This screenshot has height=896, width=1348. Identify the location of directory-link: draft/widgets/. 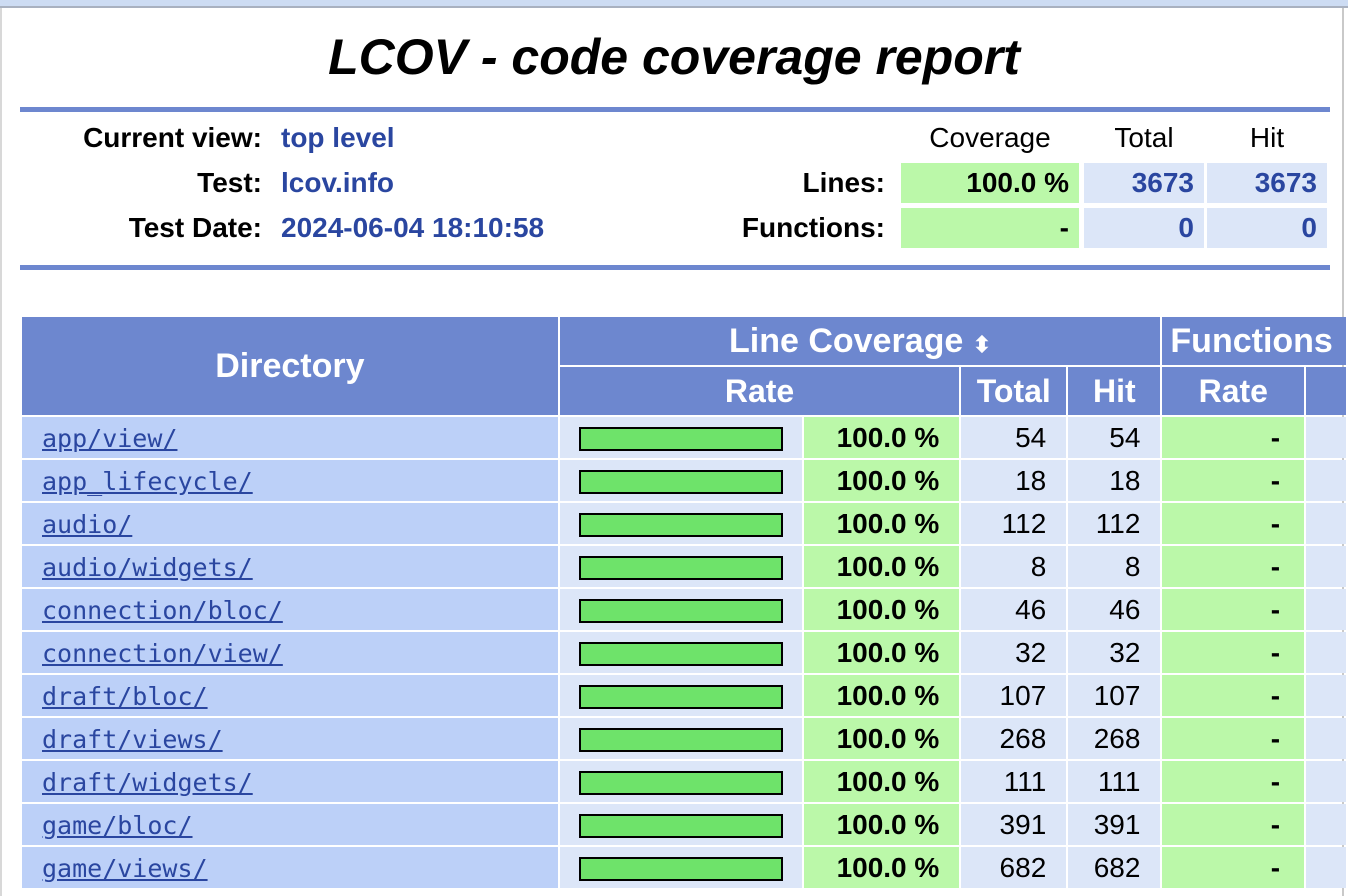
(147, 782).